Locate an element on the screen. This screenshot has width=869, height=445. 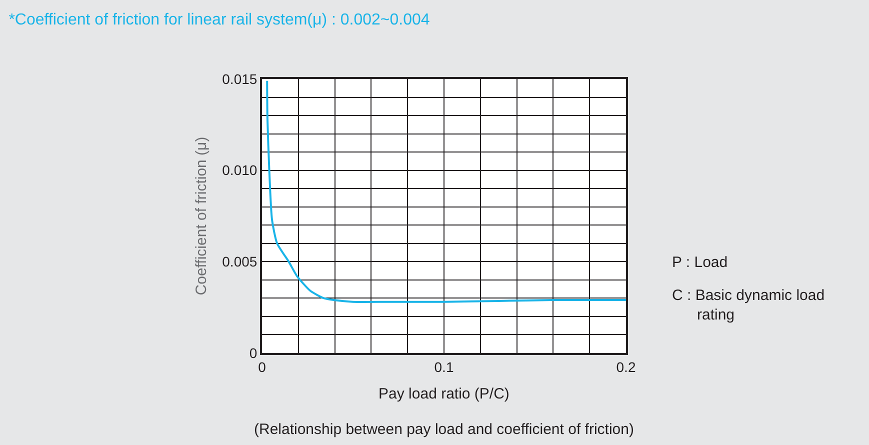
chart-title: *Coefficient of friction for linear rail system(μ) : 0.002~0.004 is located at coordinates (219, 20).